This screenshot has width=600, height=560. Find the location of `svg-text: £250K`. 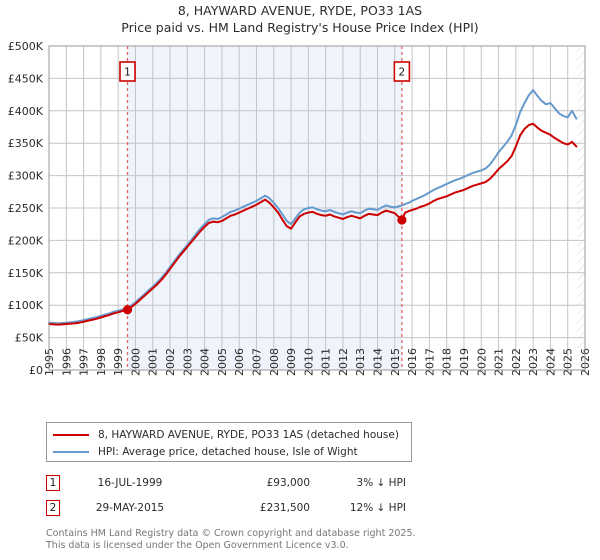

svg-text: £250K is located at coordinates (26, 208).